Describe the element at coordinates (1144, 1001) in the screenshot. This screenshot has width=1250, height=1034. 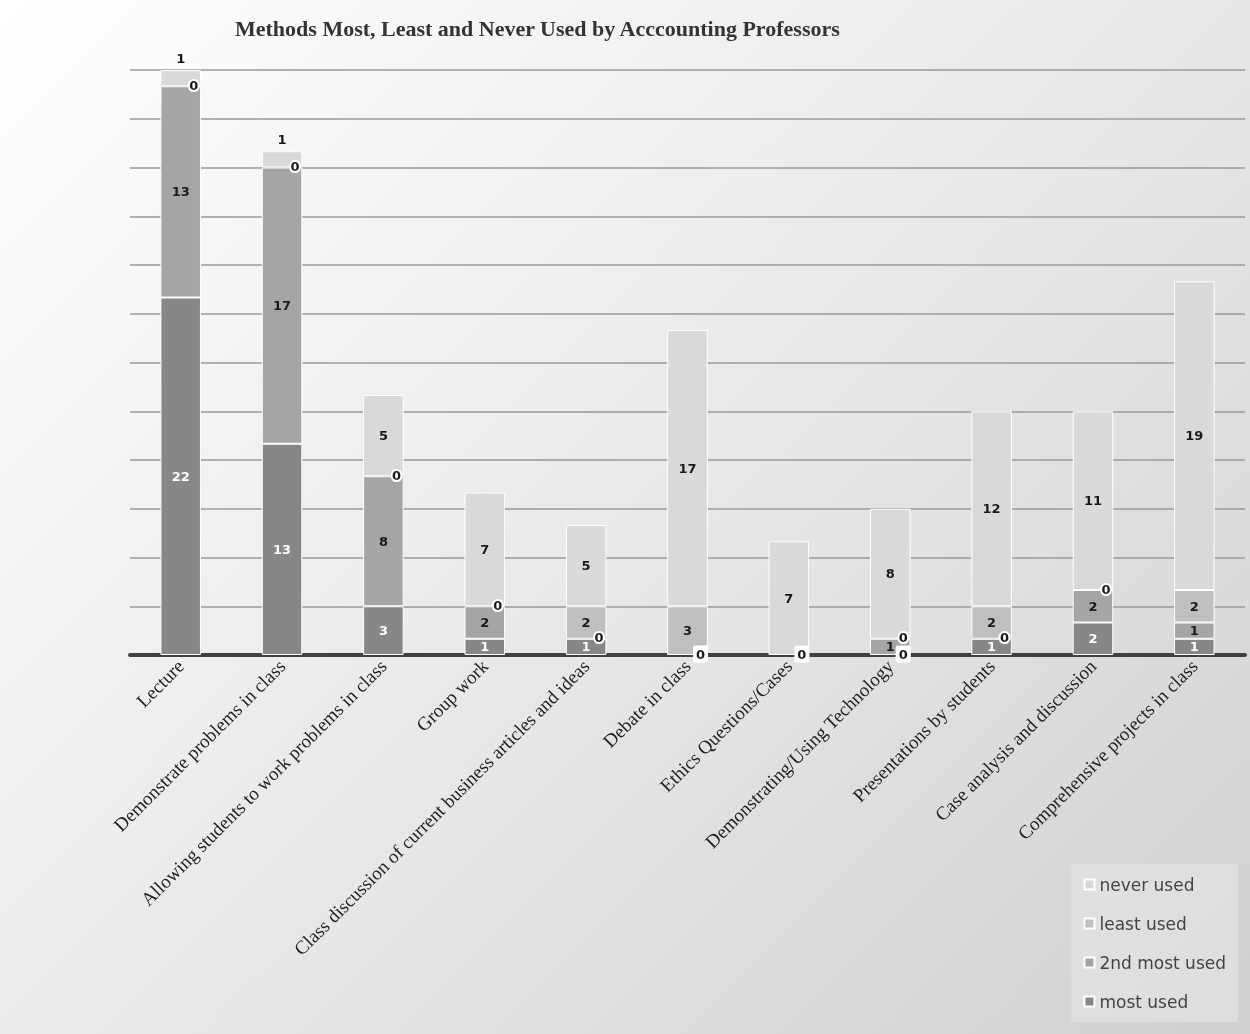
I see `legend-label: most used` at that location.